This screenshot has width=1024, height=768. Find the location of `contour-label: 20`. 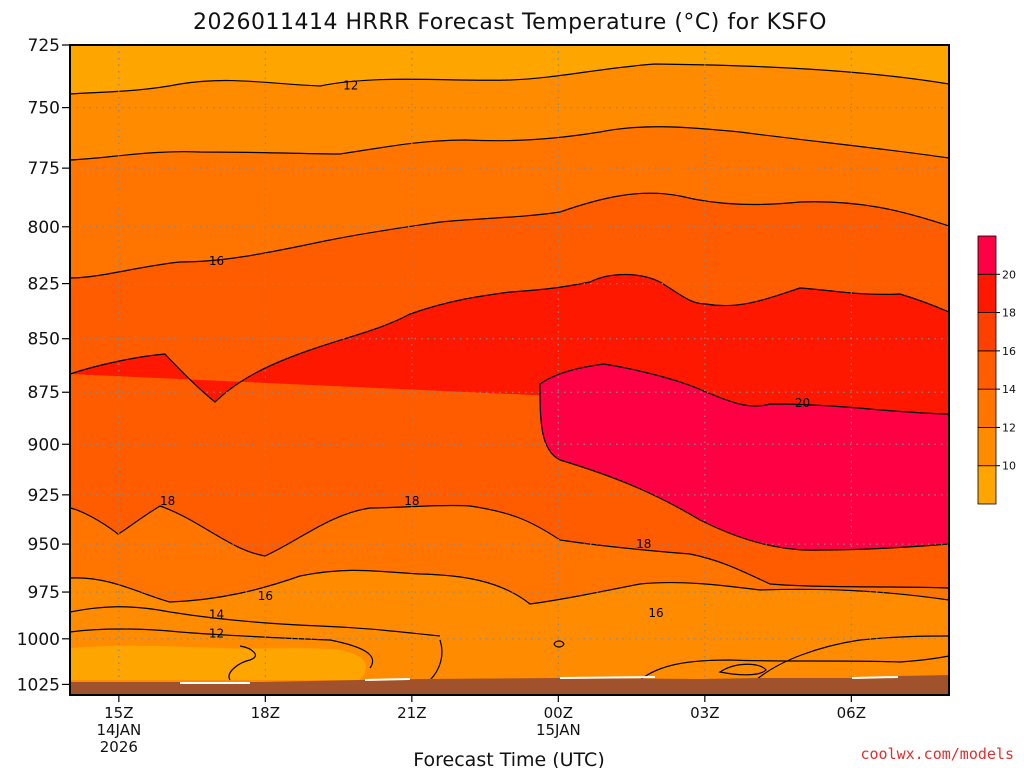

contour-label: 20 is located at coordinates (802, 403).